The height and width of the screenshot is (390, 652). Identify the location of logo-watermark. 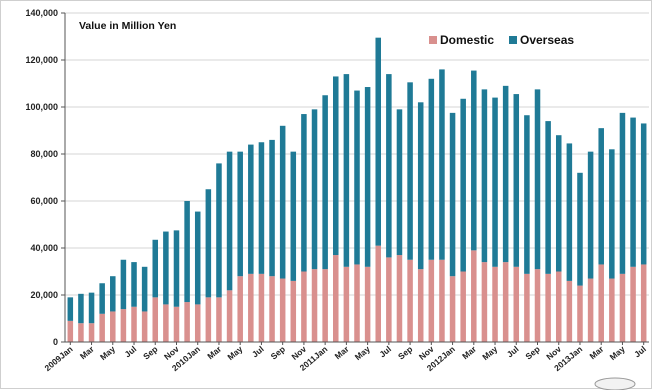
(615, 383).